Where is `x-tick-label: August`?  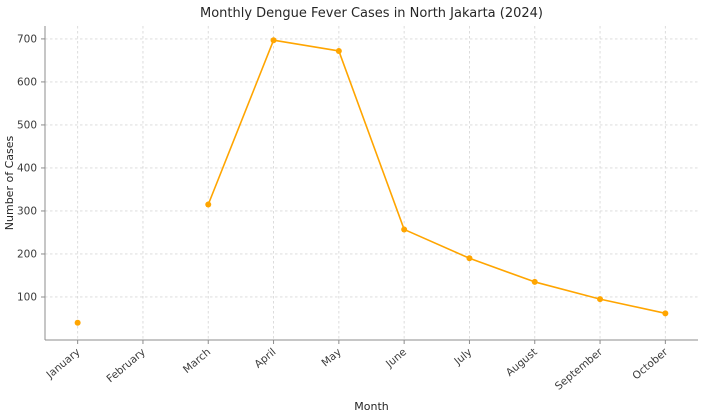
x-tick-label: August is located at coordinates (522, 362).